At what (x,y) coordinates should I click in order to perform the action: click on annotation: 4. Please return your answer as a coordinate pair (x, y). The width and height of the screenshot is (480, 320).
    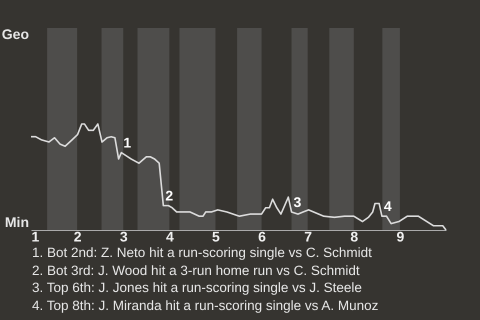
    Looking at the image, I should click on (388, 206).